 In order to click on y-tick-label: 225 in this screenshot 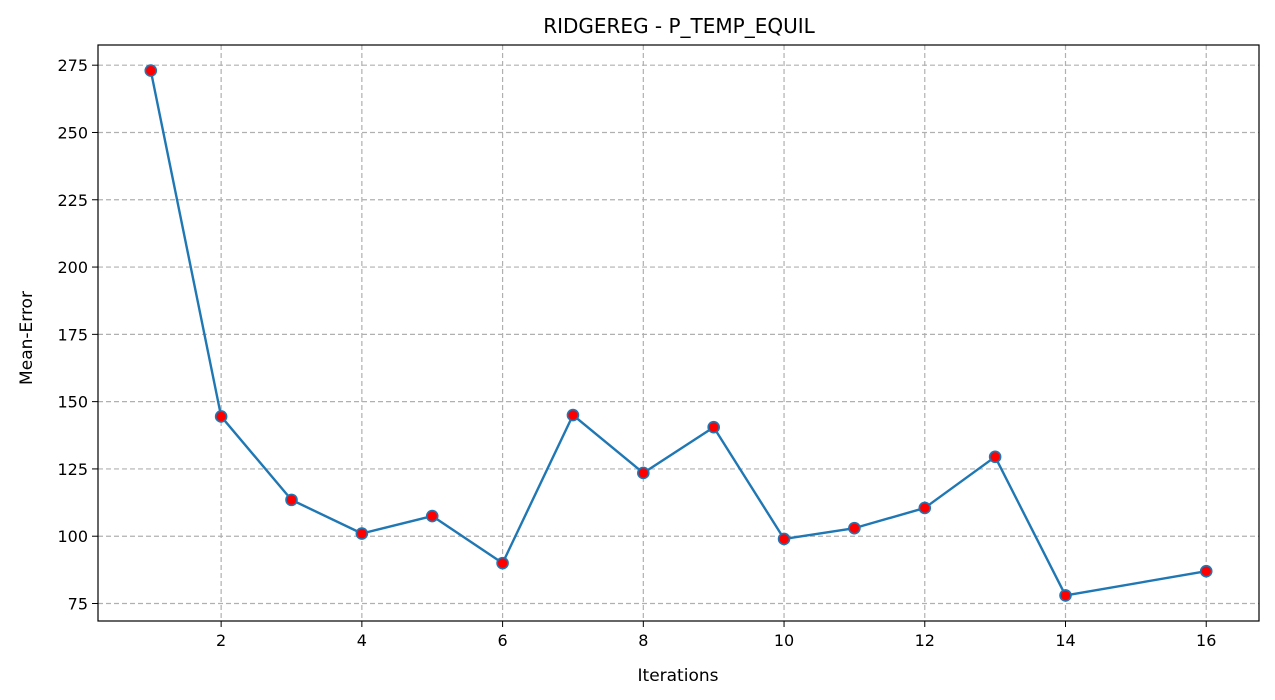, I will do `click(72, 200)`.